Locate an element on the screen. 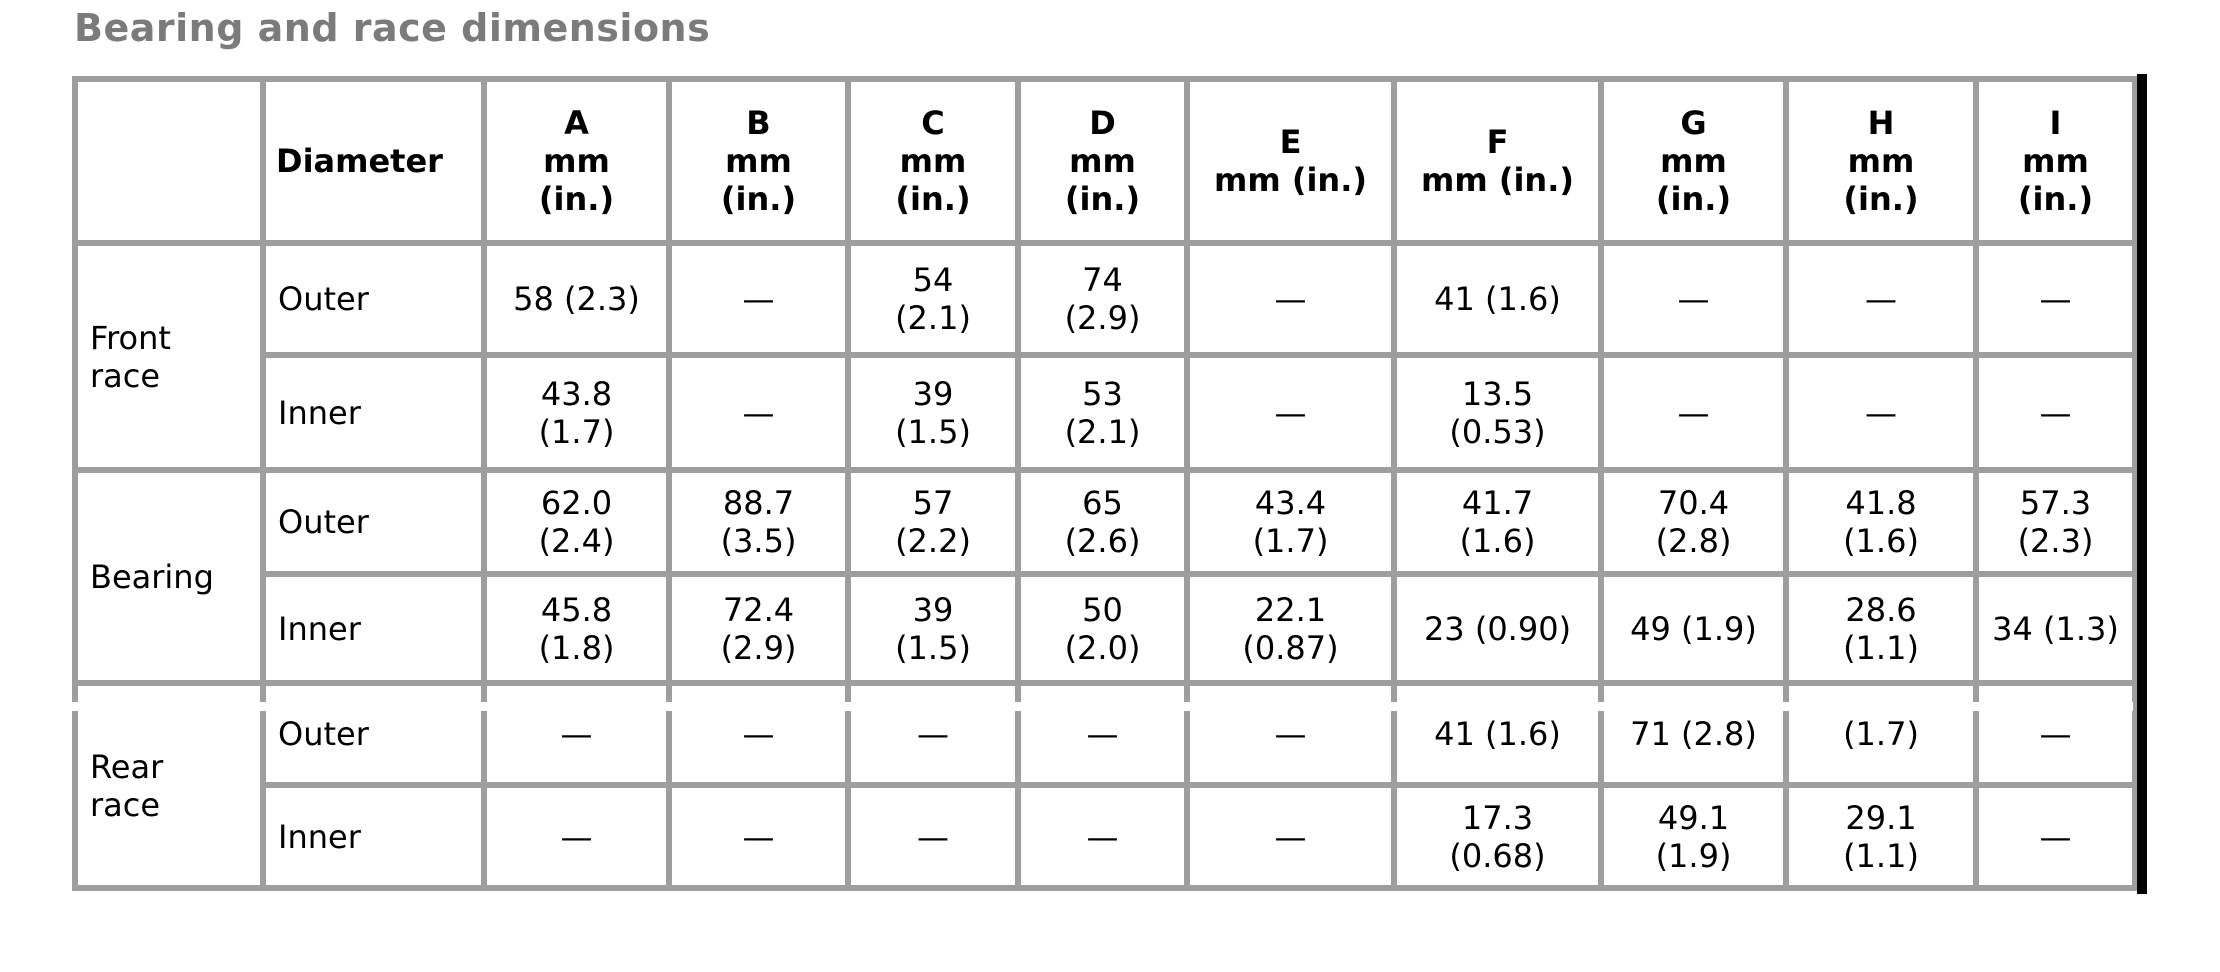  dimension-cell: 34 (1.3) is located at coordinates (2055, 628).